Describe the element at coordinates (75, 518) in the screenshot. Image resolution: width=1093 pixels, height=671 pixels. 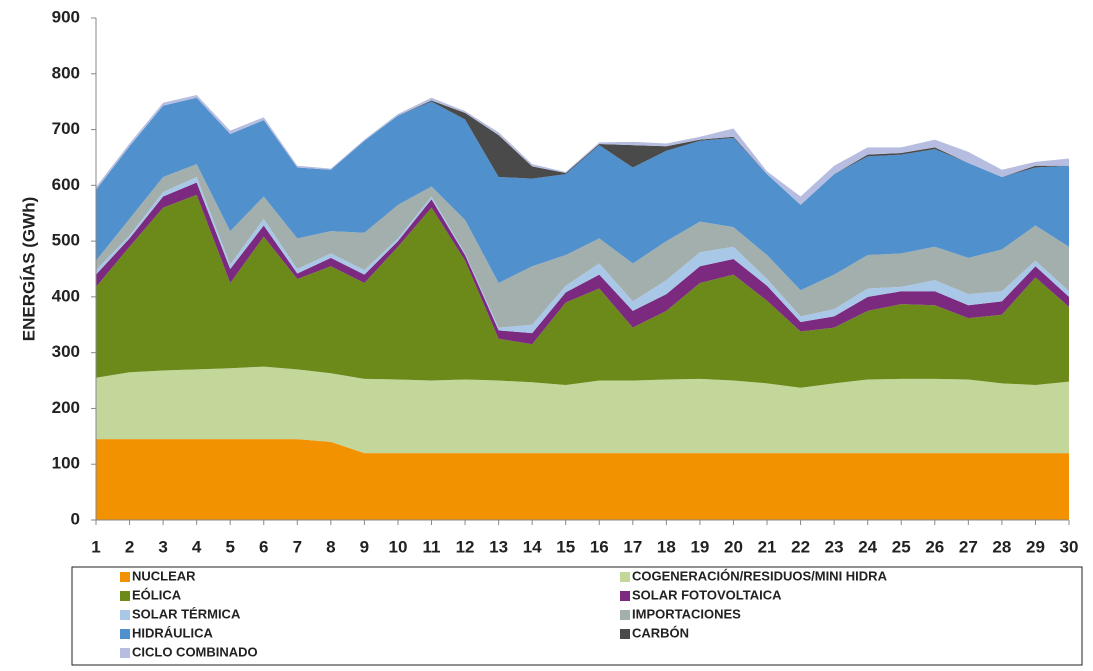
I see `y-tick-label: 0` at that location.